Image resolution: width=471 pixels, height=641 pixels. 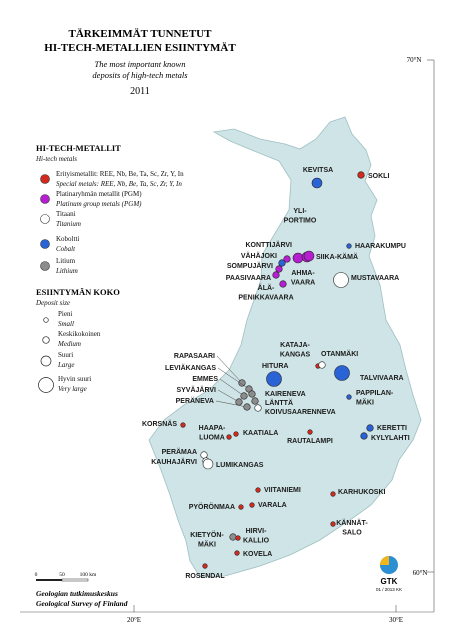 What do you see at coordinates (67, 239) in the screenshot?
I see `legend-label: Koboltti` at bounding box center [67, 239].